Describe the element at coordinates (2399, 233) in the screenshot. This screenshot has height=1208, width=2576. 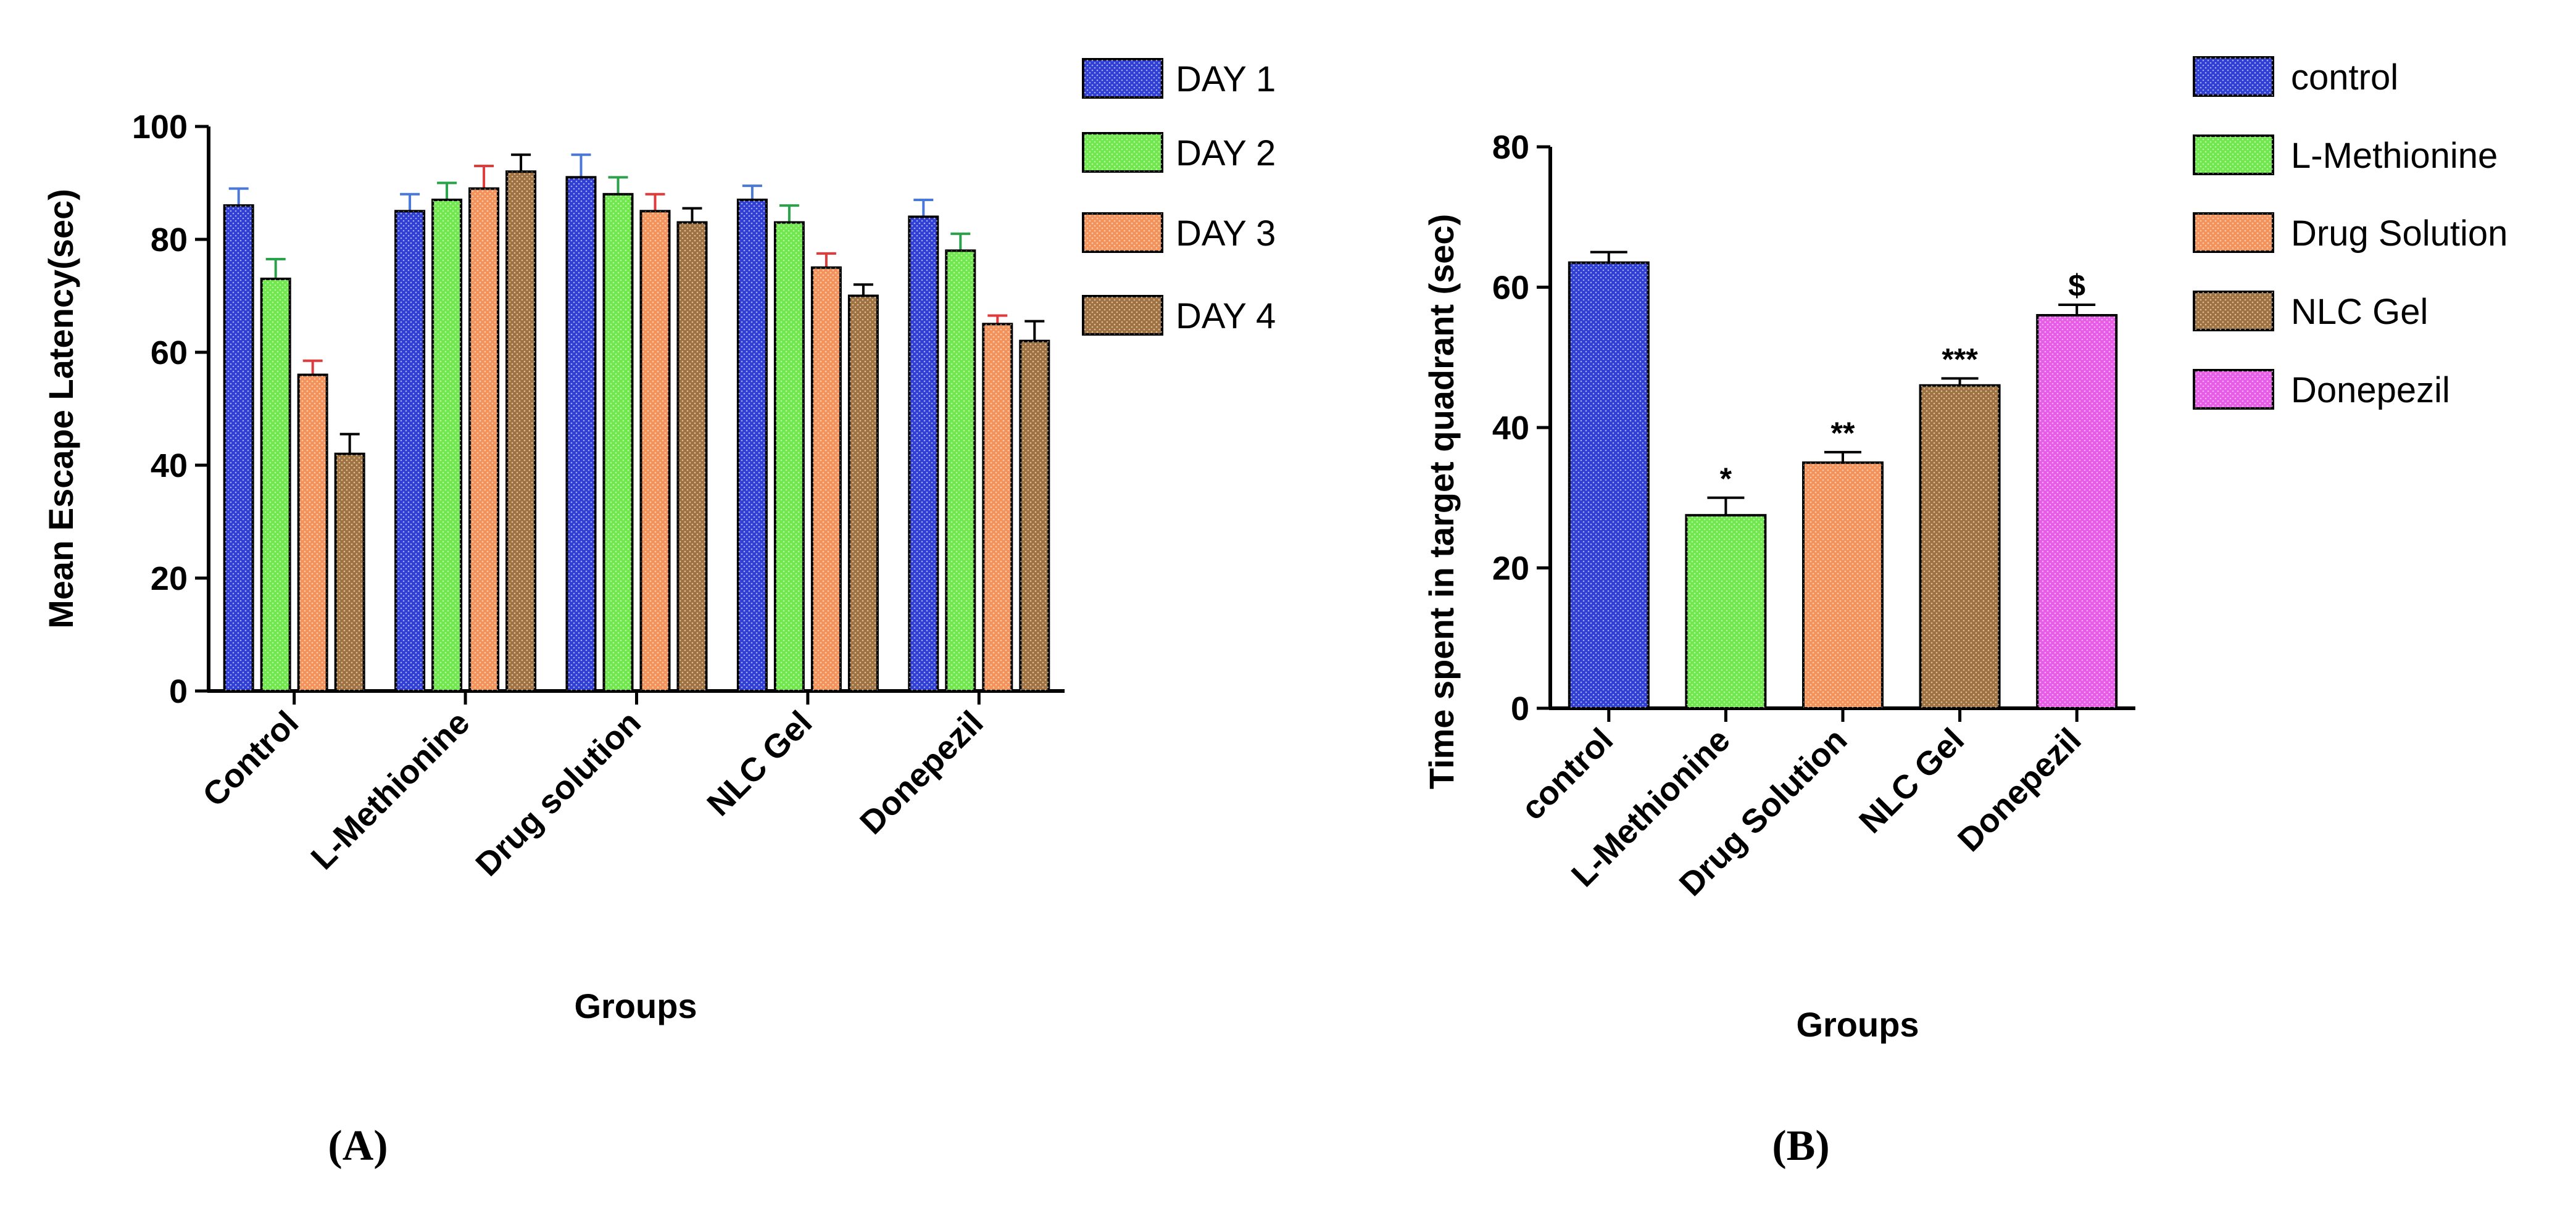
I see `legend-label-b: Drug Solution` at that location.